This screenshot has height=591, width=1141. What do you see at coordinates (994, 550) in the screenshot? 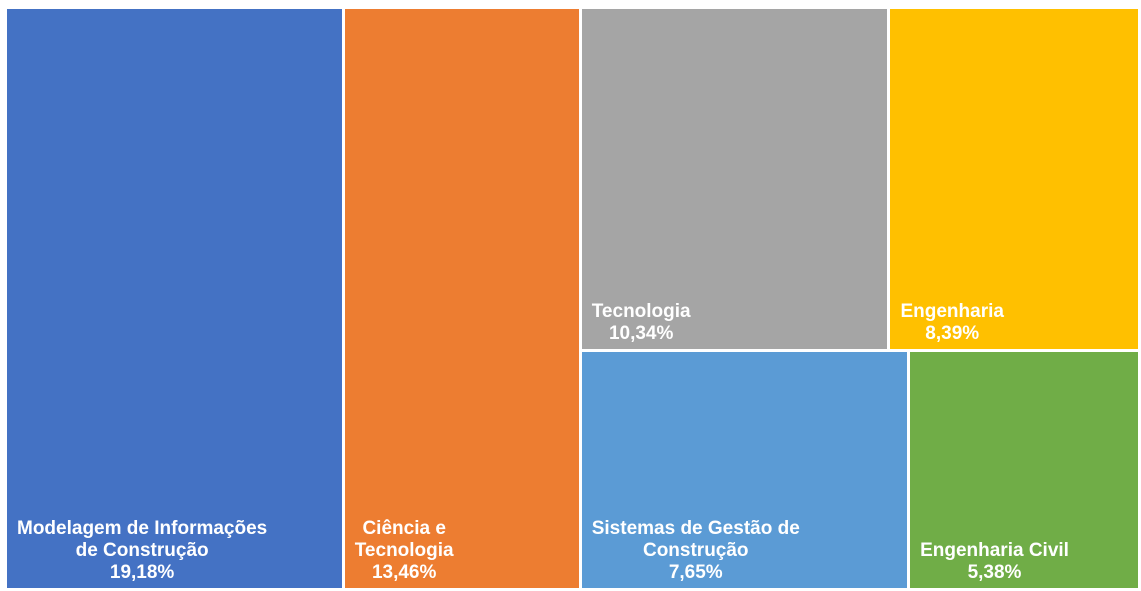
I see `category-label: Engenharia Civil` at bounding box center [994, 550].